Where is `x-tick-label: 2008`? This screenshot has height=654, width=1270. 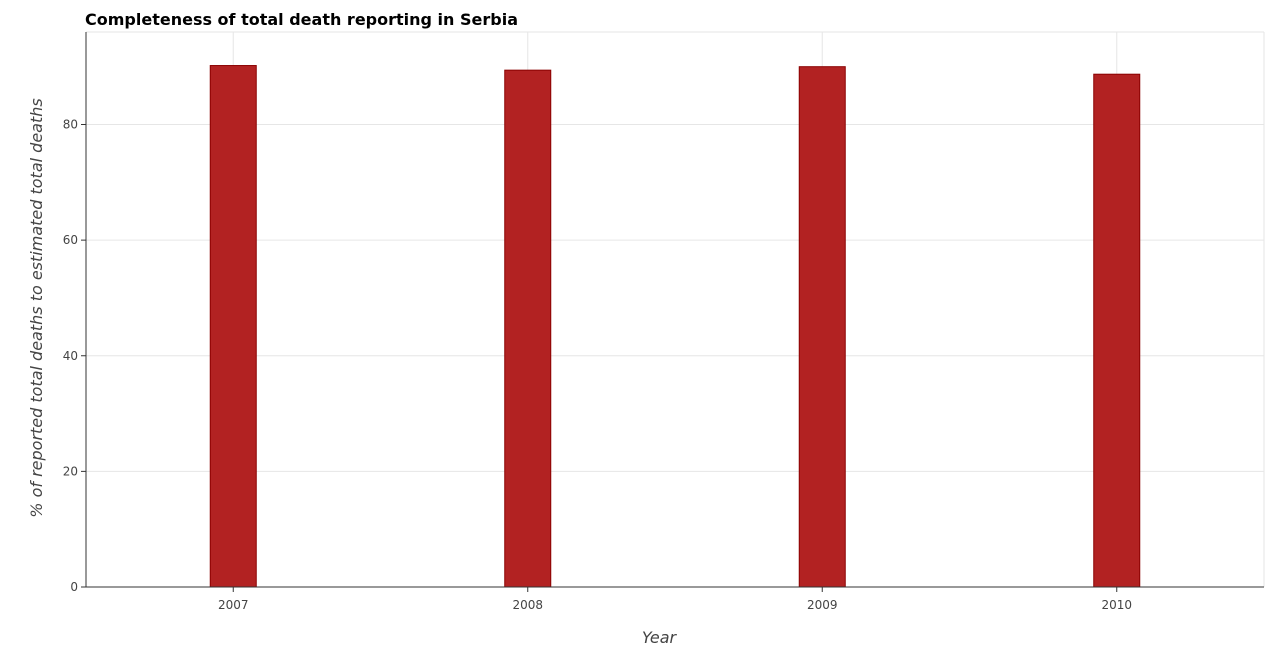 x-tick-label: 2008 is located at coordinates (527, 605).